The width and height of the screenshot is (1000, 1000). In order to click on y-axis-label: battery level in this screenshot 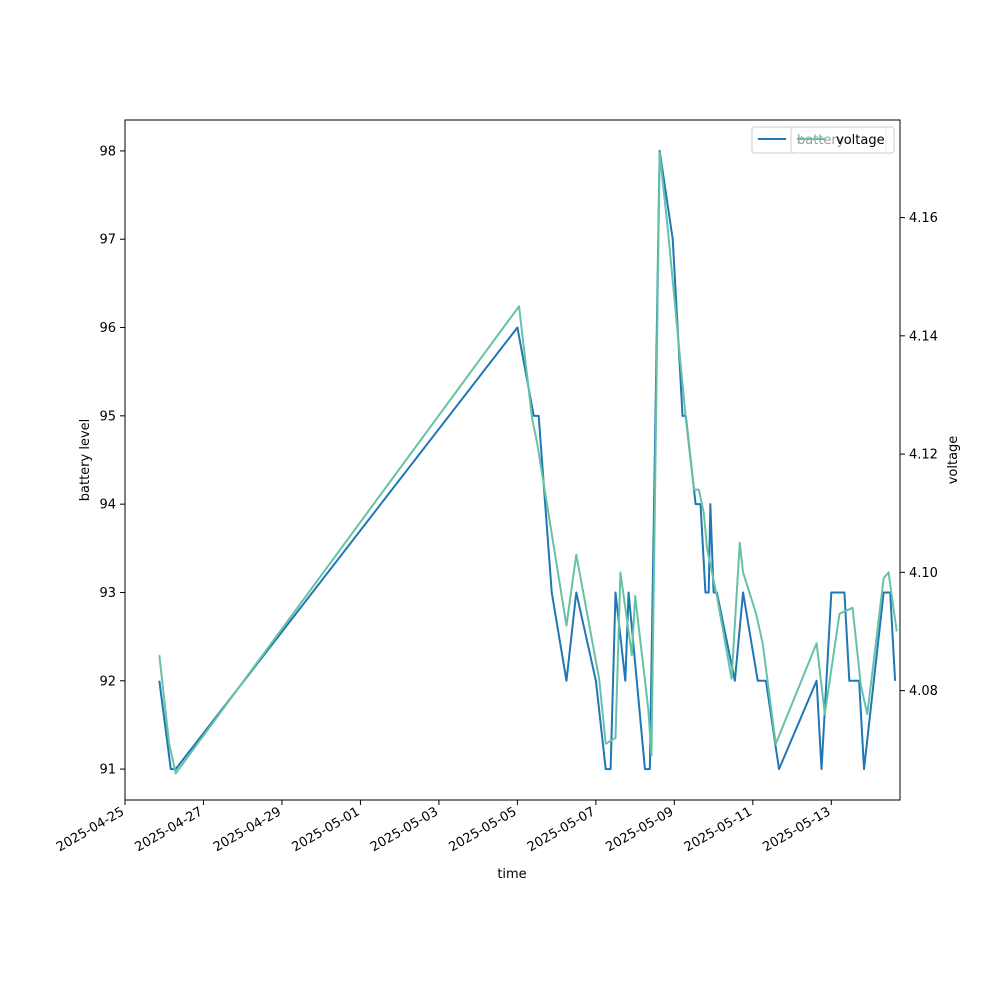, I will do `click(85, 460)`.